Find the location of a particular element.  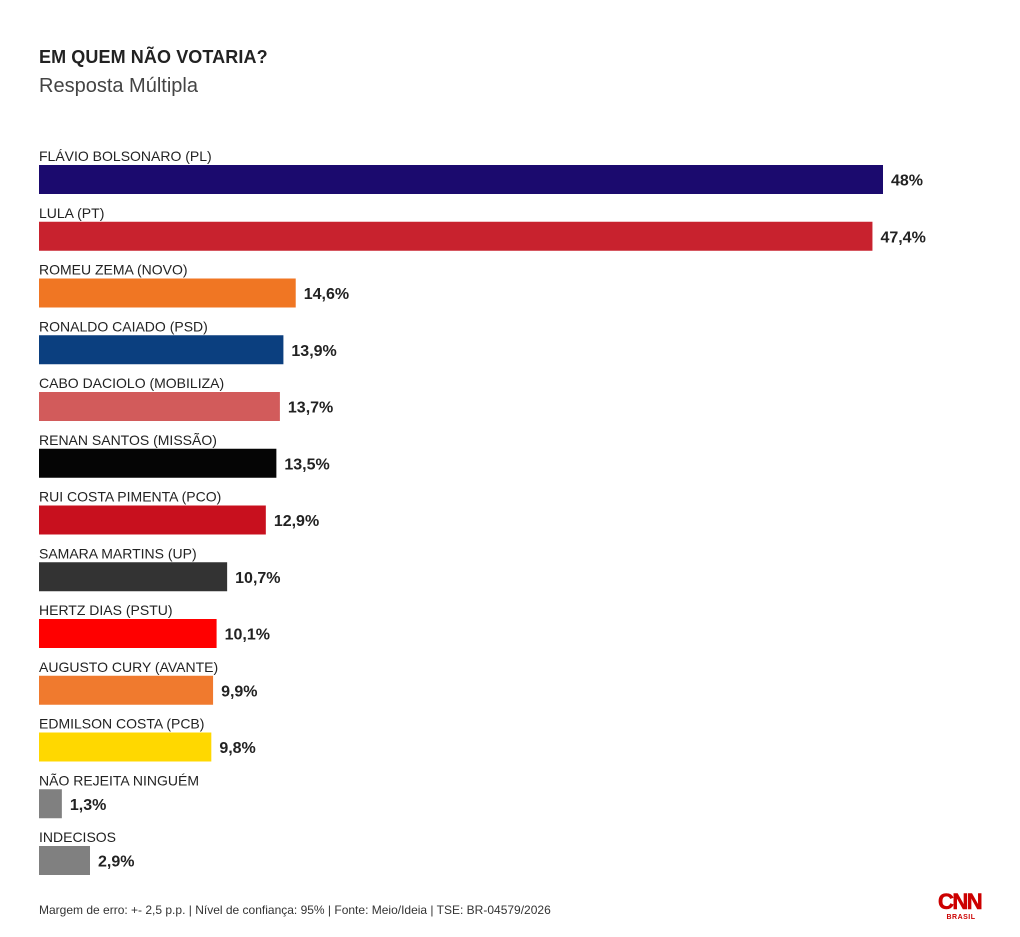

value-label: 13,7% is located at coordinates (310, 408).